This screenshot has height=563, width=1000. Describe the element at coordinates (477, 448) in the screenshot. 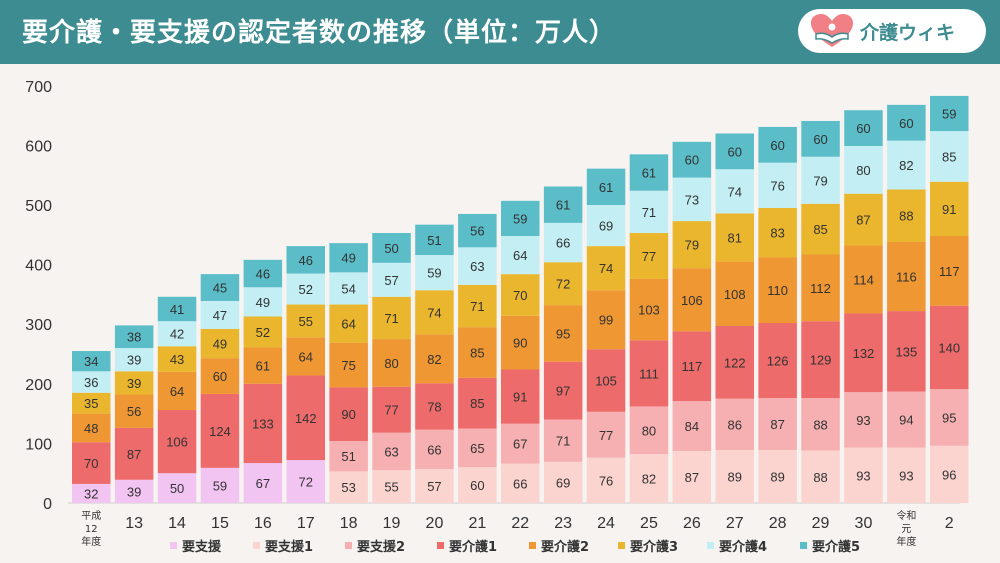

I see `data-label: 65` at that location.